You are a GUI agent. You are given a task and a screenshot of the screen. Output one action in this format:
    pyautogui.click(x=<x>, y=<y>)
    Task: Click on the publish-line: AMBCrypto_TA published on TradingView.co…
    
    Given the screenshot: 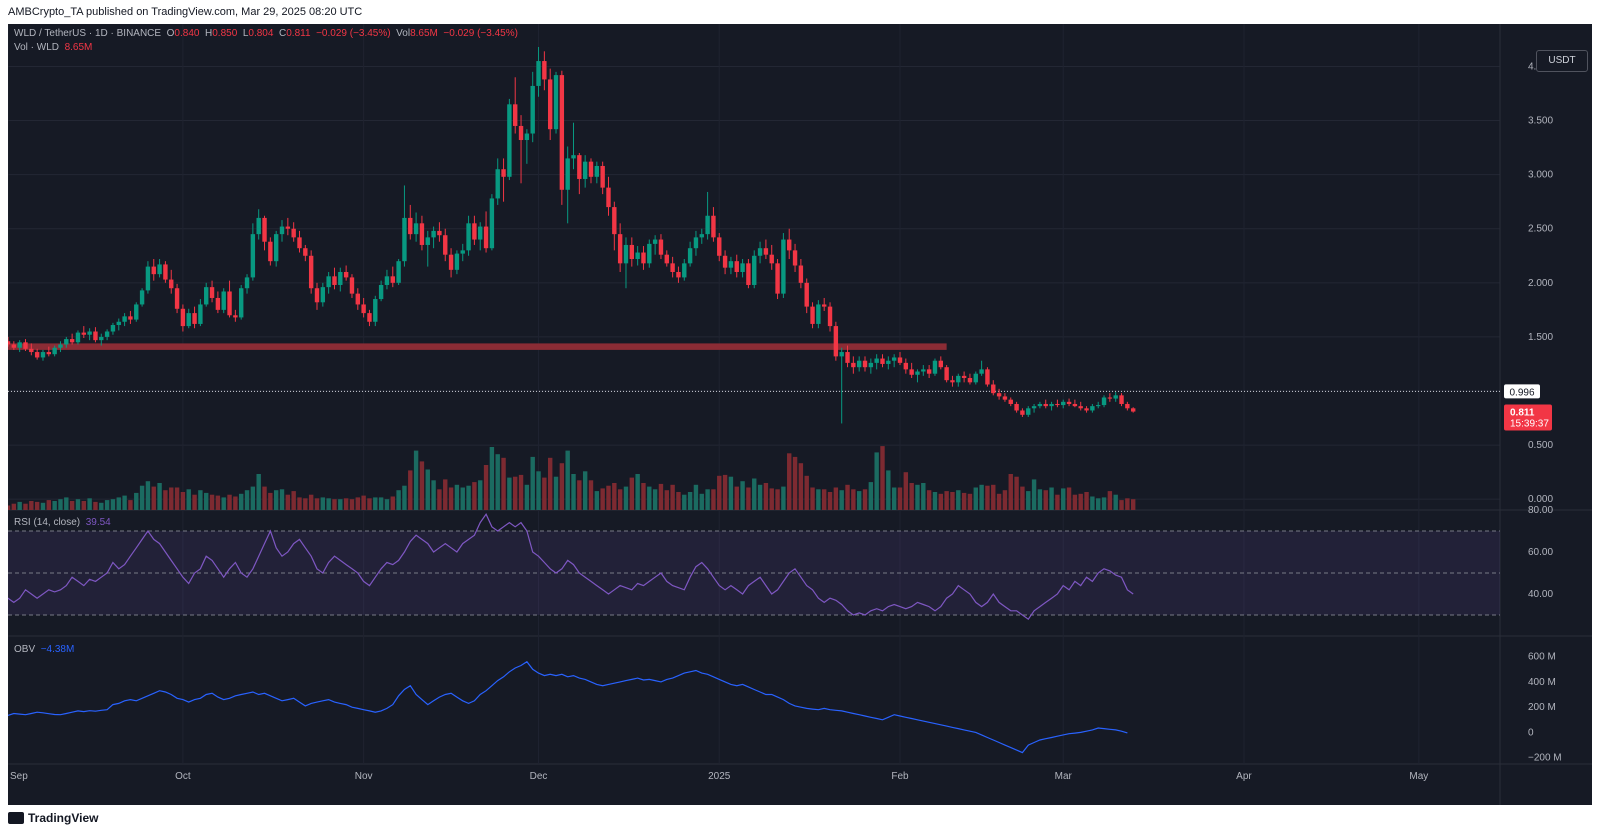 What is the action you would take?
    pyautogui.click(x=185, y=12)
    